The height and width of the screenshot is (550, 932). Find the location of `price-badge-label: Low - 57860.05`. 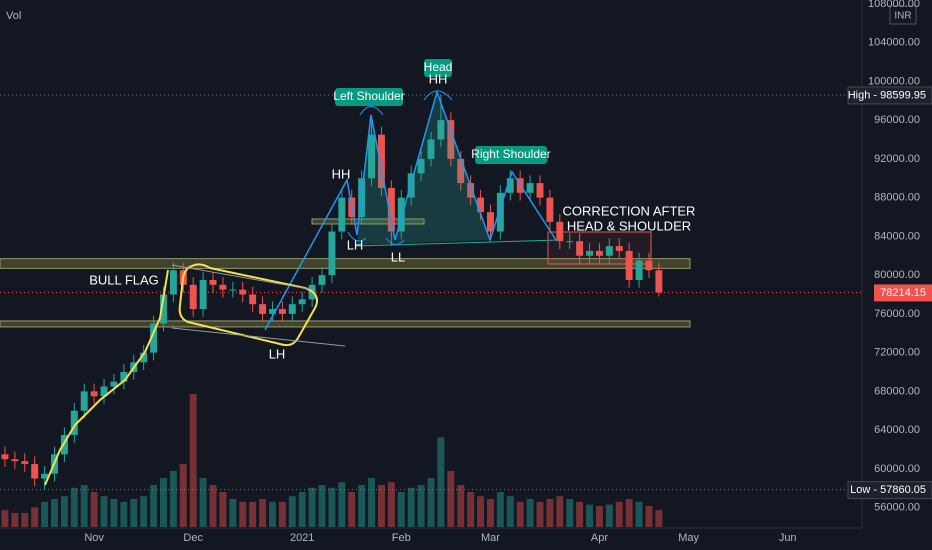

price-badge-label: Low - 57860.05 is located at coordinates (888, 490).